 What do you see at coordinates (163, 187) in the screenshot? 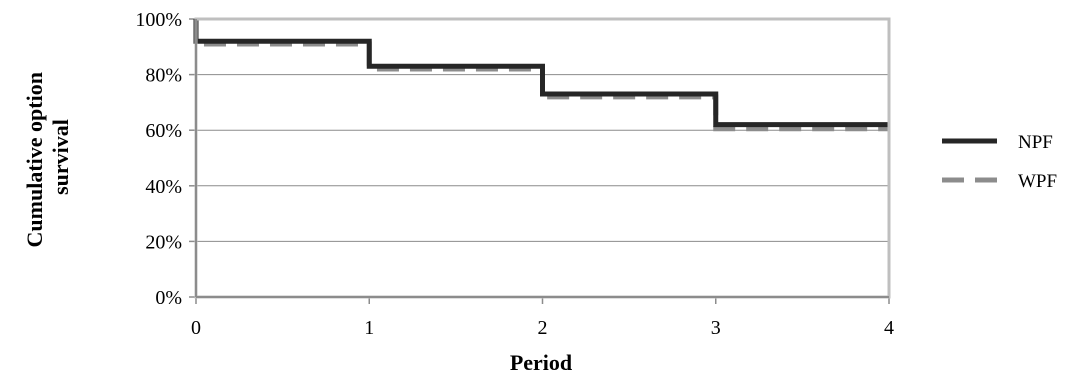
I see `y-tick-label: 40%` at bounding box center [163, 187].